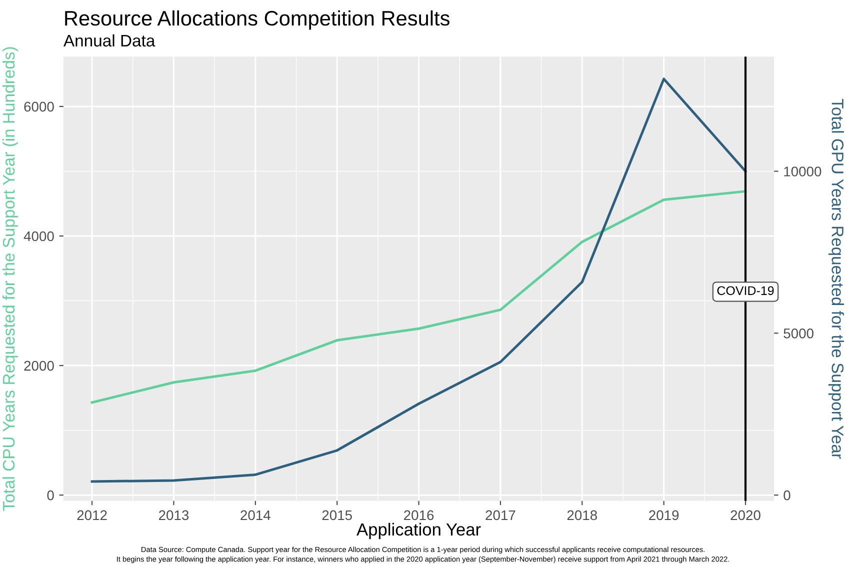  I want to click on y2-tick-label: 10000, so click(803, 171).